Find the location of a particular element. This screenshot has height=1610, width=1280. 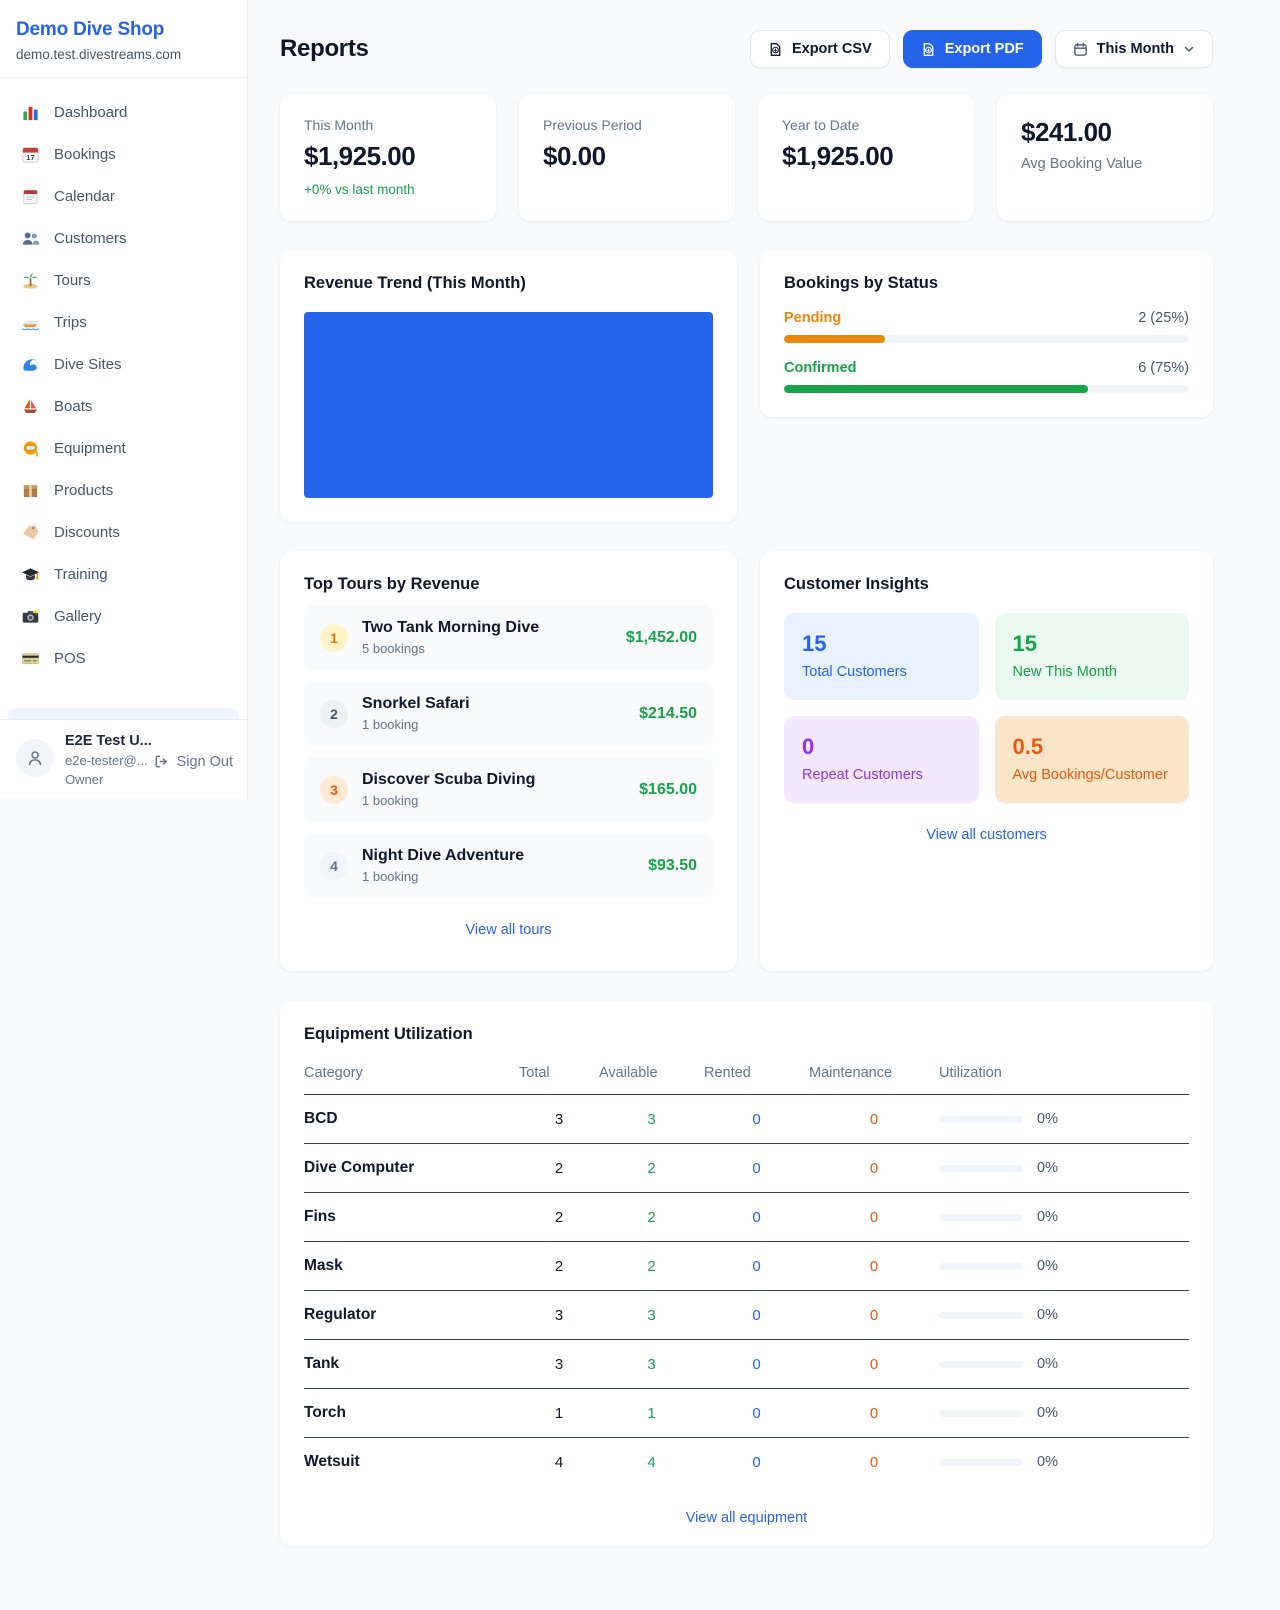

insight-label: Avg Bookings/Customer is located at coordinates (1090, 775).